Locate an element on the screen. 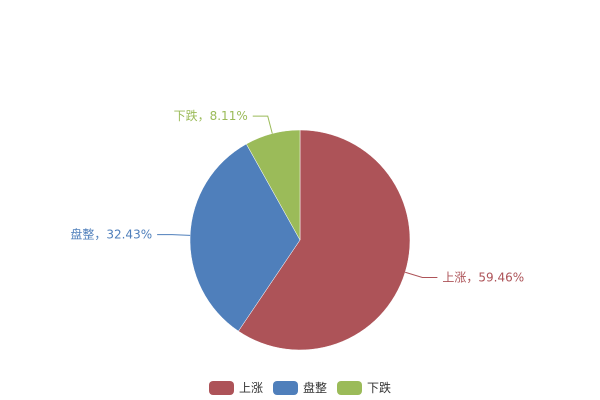 The width and height of the screenshot is (600, 400). legend-label: 下跌 is located at coordinates (379, 388).